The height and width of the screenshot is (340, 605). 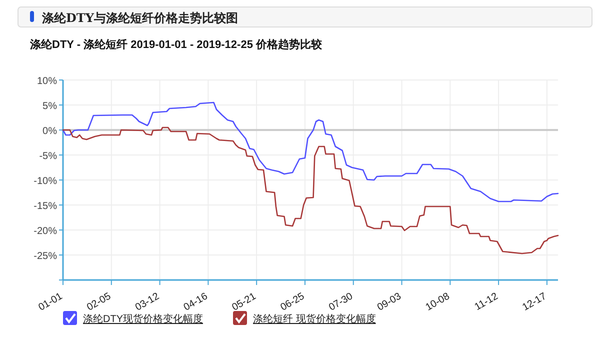 I want to click on chart-subtitle: 涤纶DTY - 涤纶短纤 2019-01-01 - 2019-12-25 价格趋势比较, so click(x=176, y=44).